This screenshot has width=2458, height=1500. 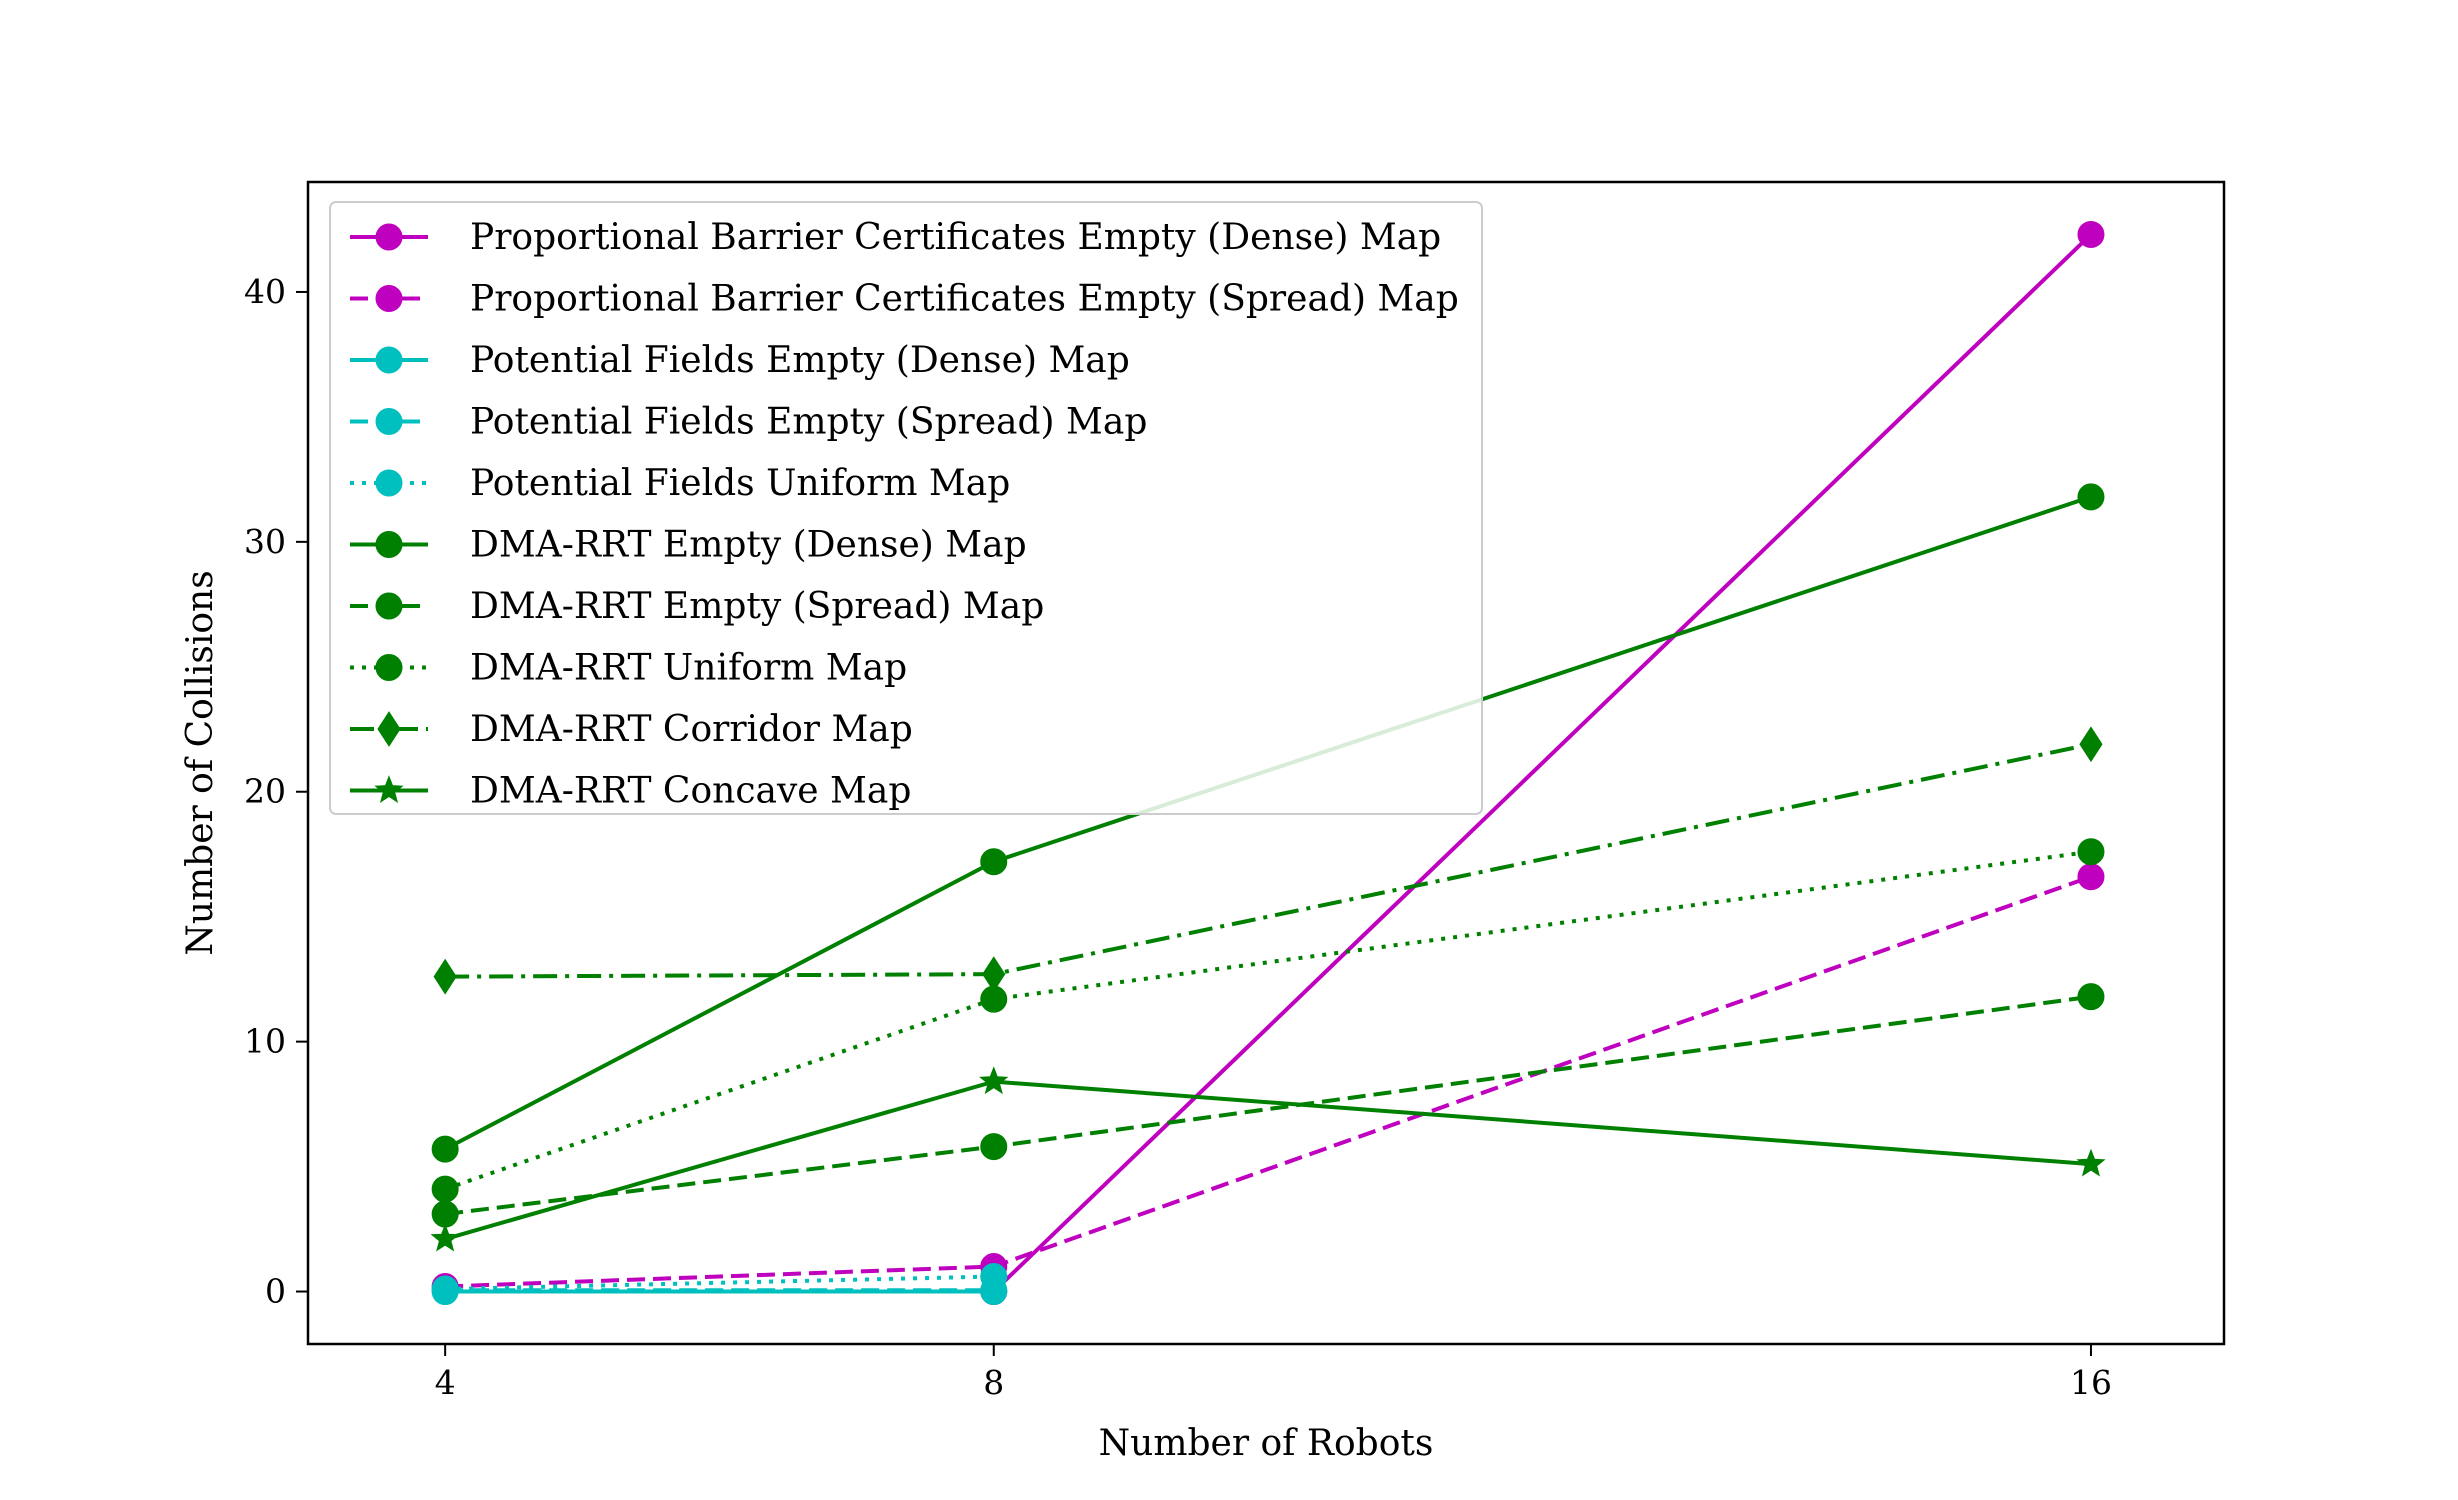 What do you see at coordinates (265, 1041) in the screenshot?
I see `y-tick-label: 10` at bounding box center [265, 1041].